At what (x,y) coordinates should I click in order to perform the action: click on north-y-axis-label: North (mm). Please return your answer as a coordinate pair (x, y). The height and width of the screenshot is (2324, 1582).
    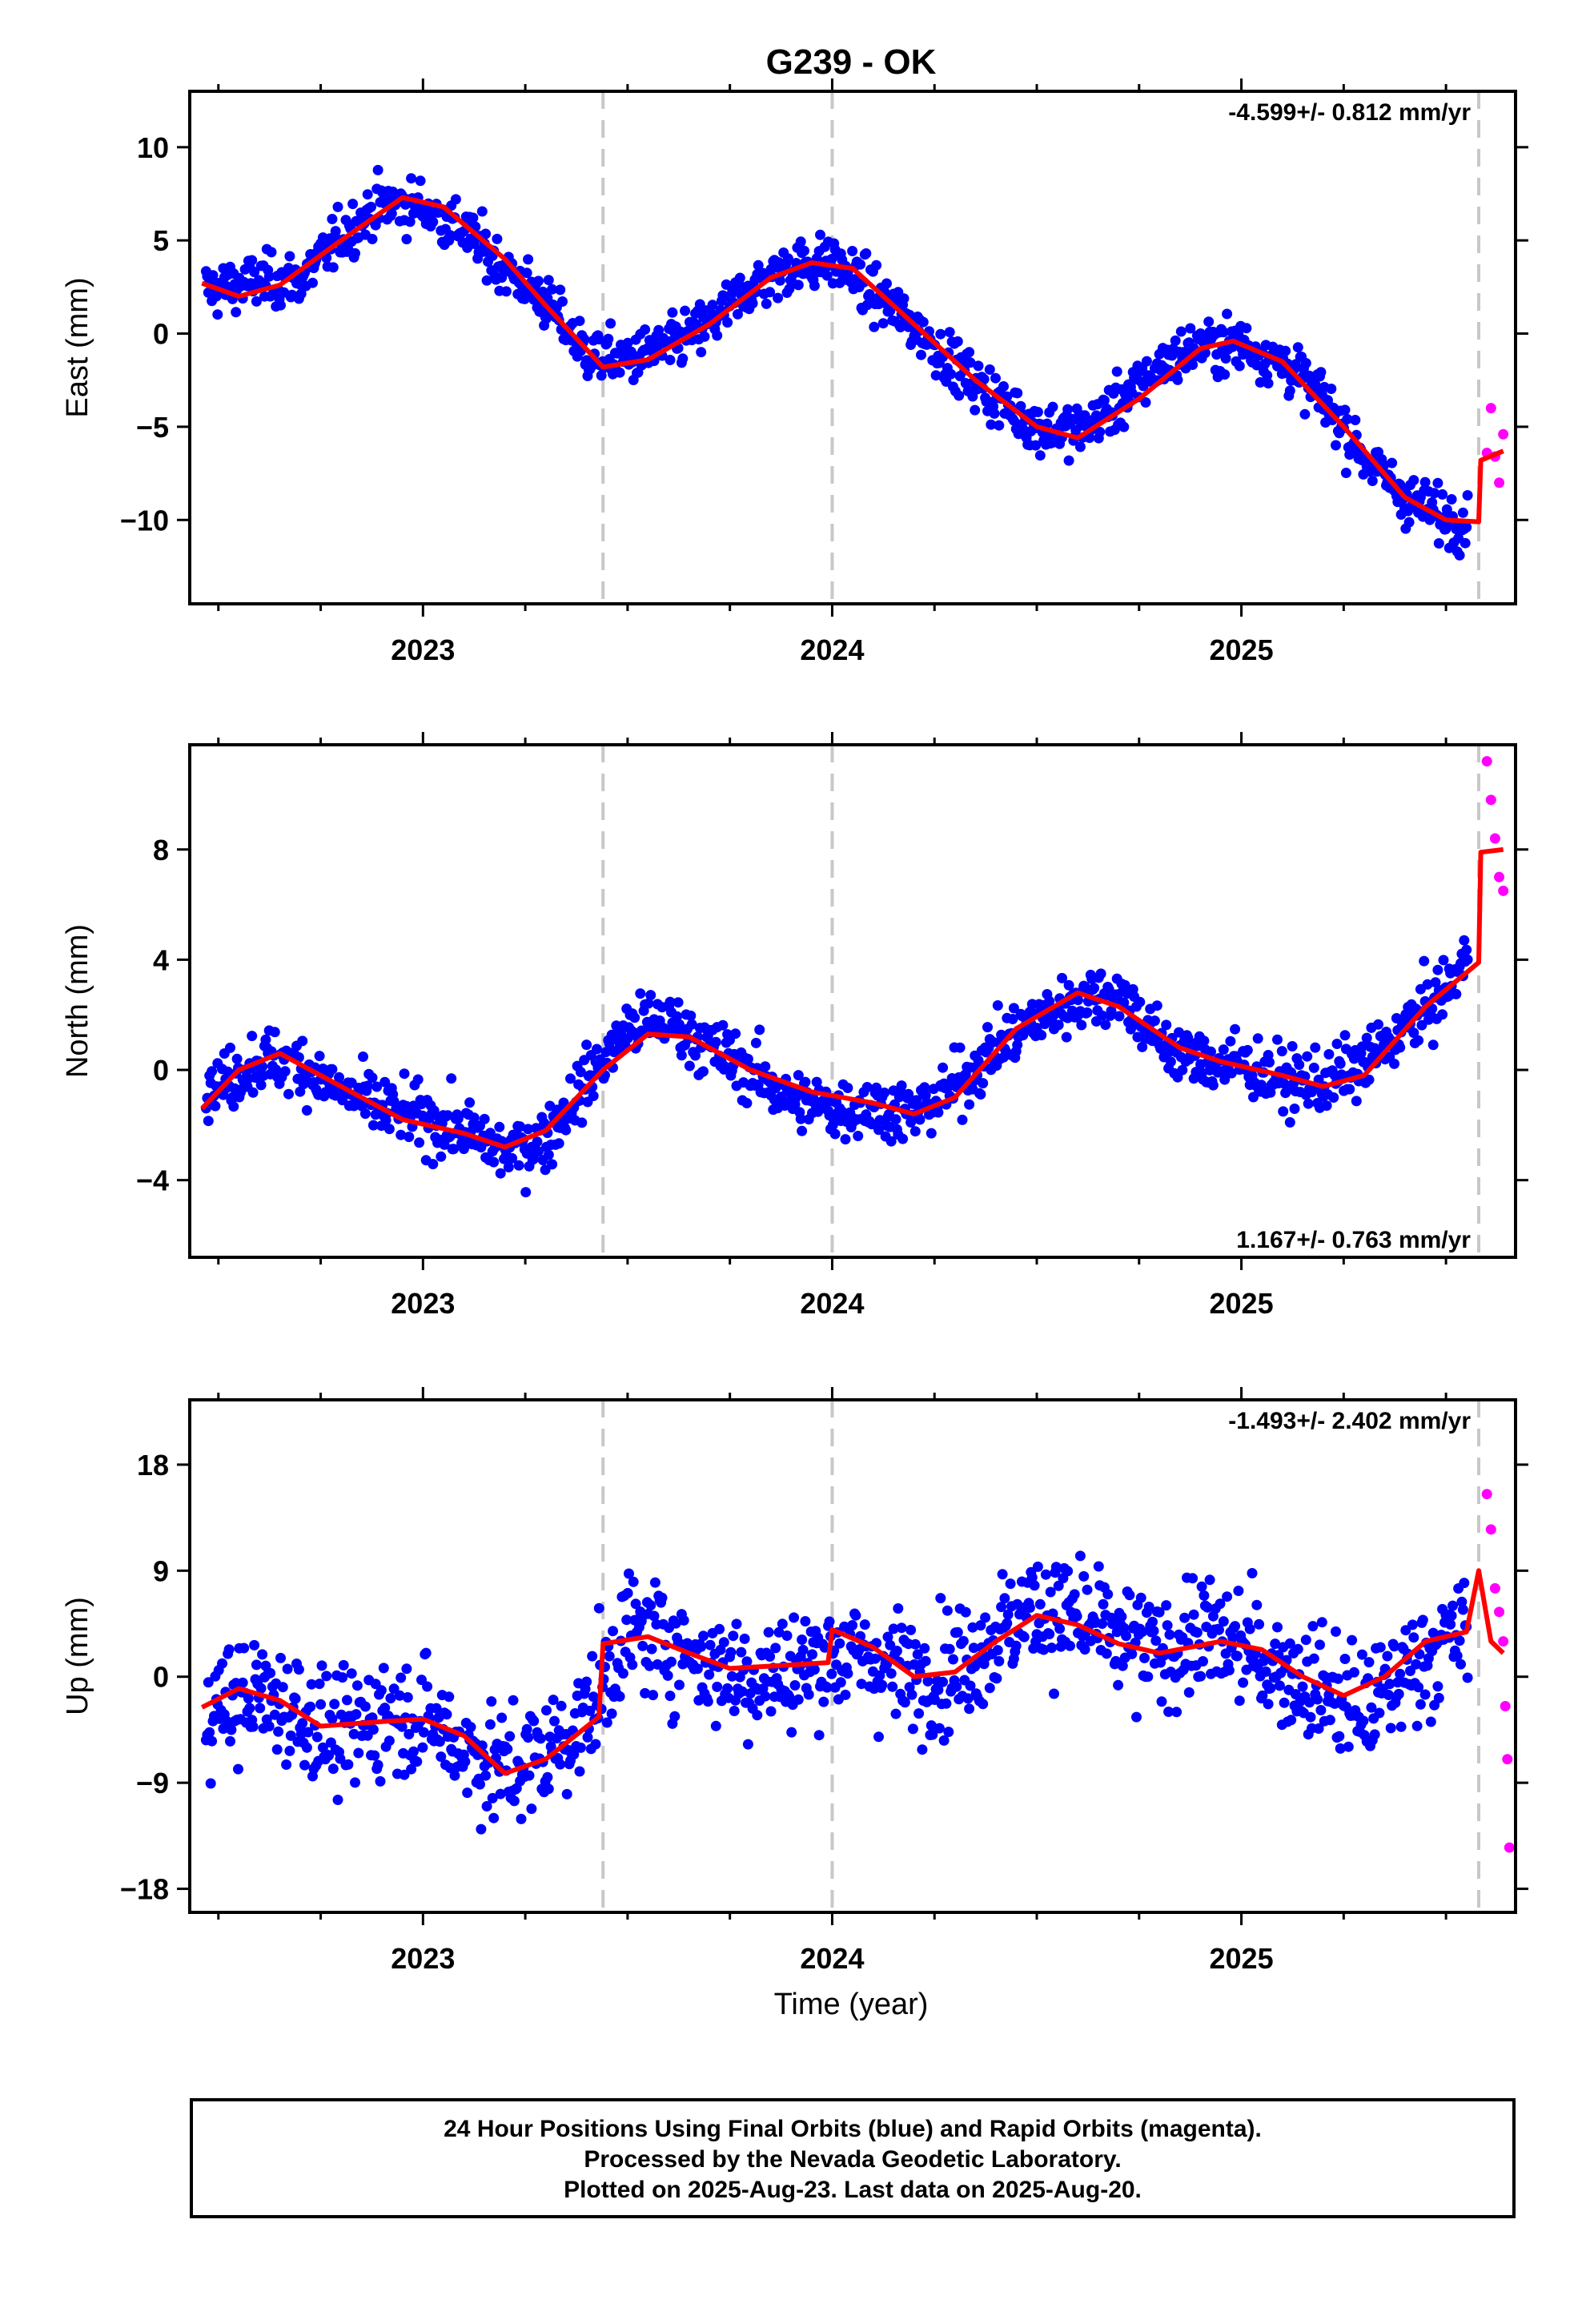
    Looking at the image, I should click on (77, 1001).